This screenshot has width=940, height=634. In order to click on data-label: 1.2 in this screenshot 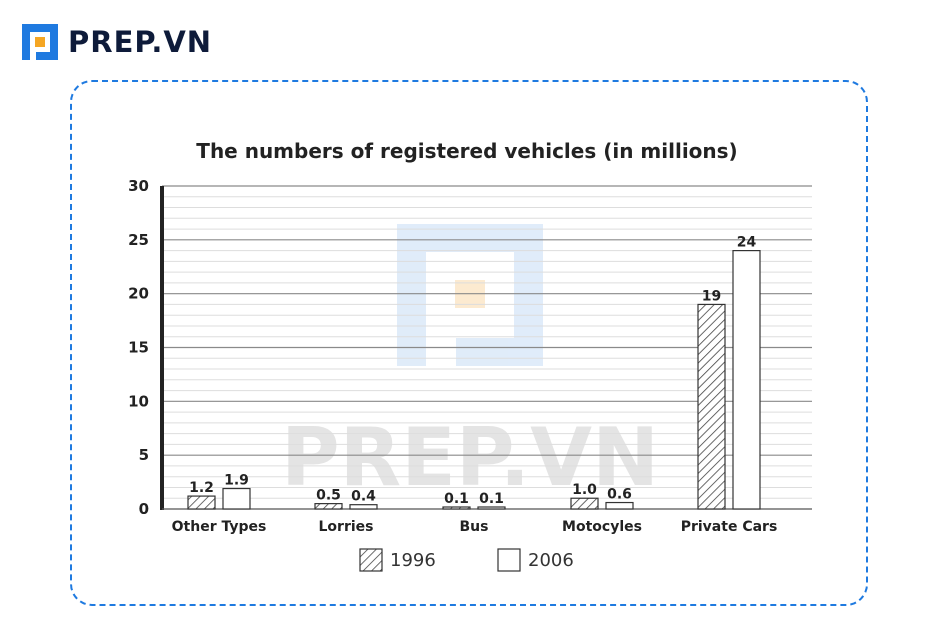, I will do `click(201, 488)`.